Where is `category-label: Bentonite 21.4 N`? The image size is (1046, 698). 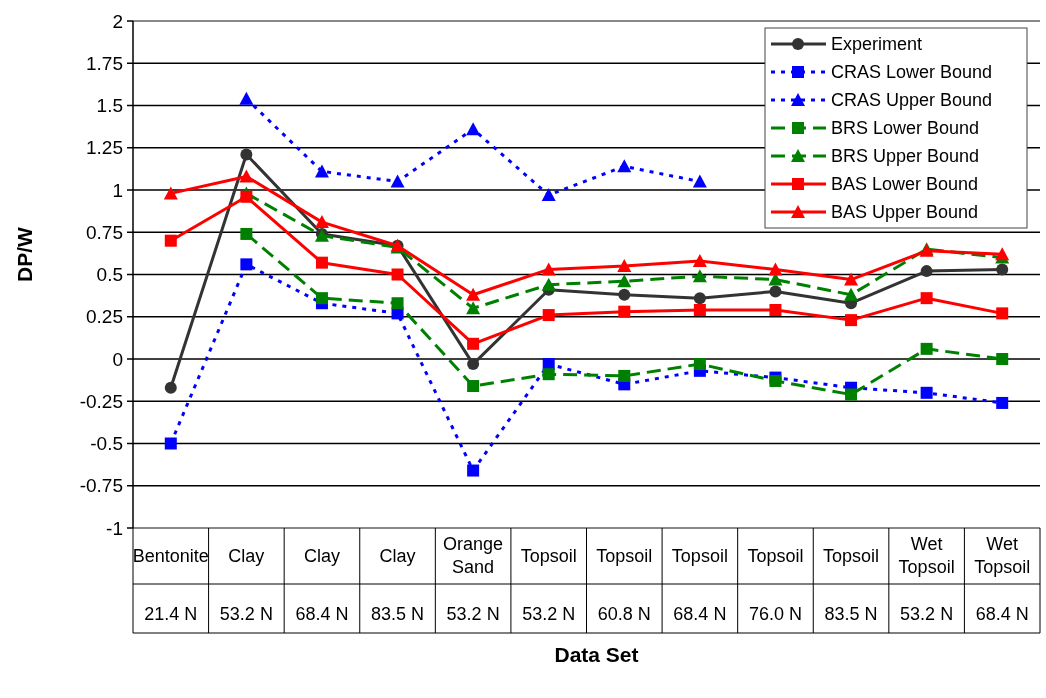
category-label: Bentonite 21.4 N is located at coordinates (170, 585).